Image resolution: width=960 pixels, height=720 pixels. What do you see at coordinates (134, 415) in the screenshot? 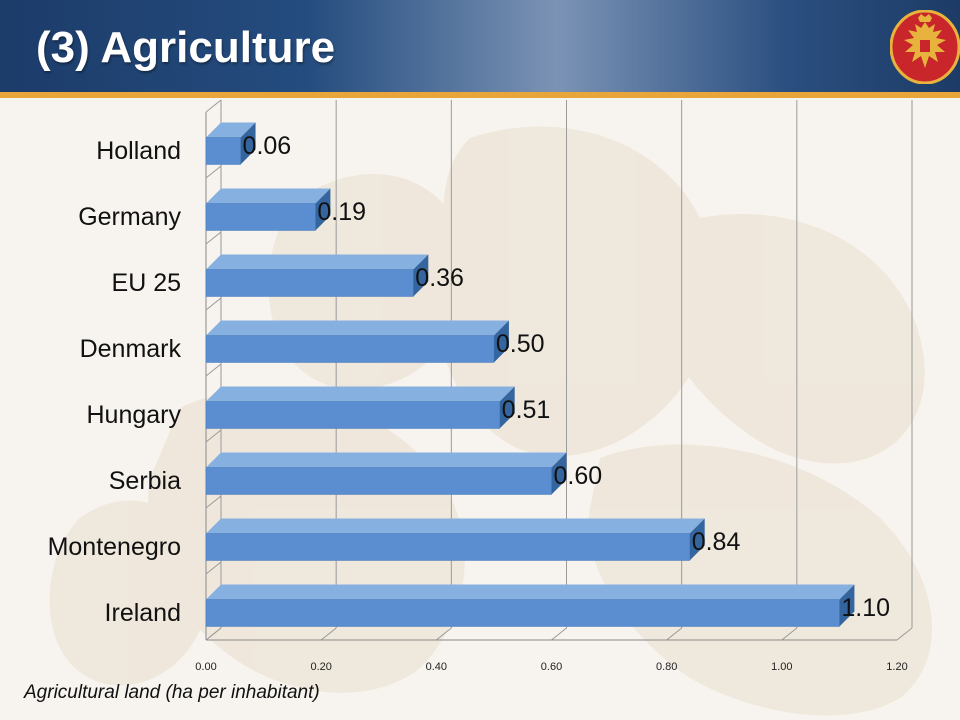
I see `category-label: Hungary` at bounding box center [134, 415].